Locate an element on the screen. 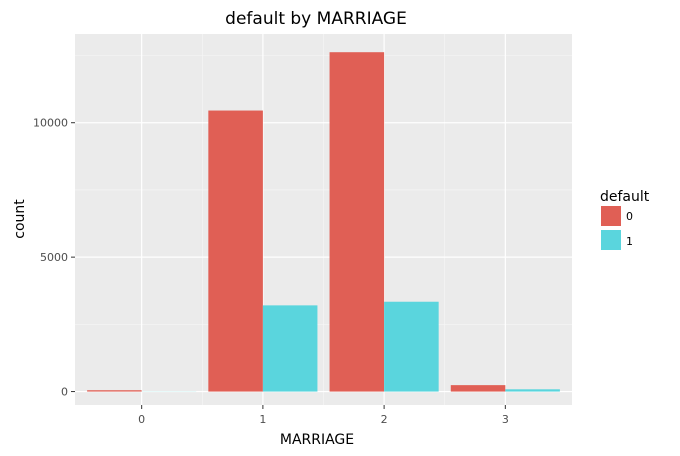 The width and height of the screenshot is (680, 456). y-axis: 0 5000 10000 is located at coordinates (54, 258).